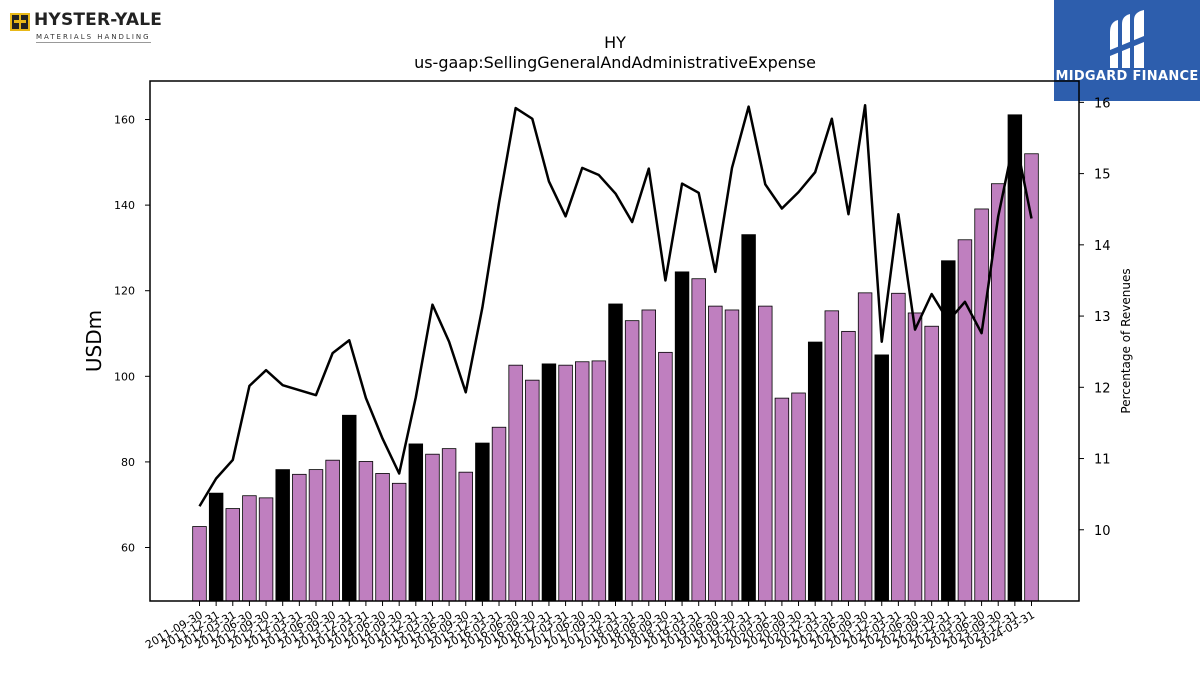 The width and height of the screenshot is (1200, 675). What do you see at coordinates (1102, 103) in the screenshot?
I see `y2-tick-label: 16` at bounding box center [1102, 103].